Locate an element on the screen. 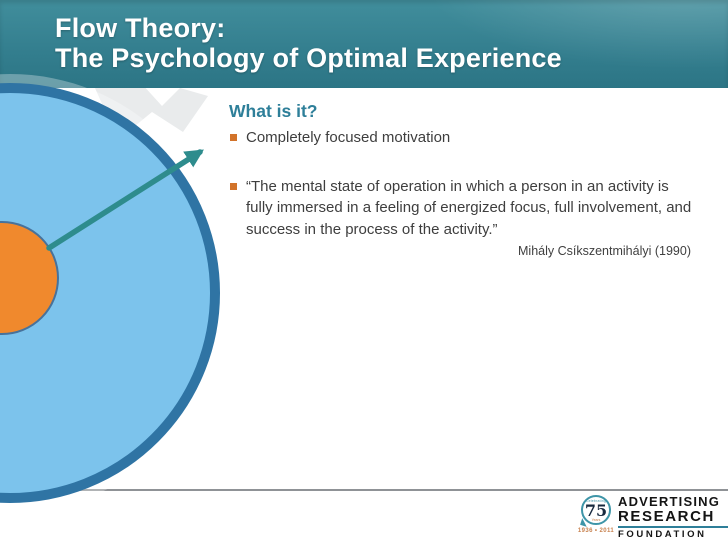 The width and height of the screenshot is (728, 546). logo-research-text: RESEARCH is located at coordinates (666, 516).